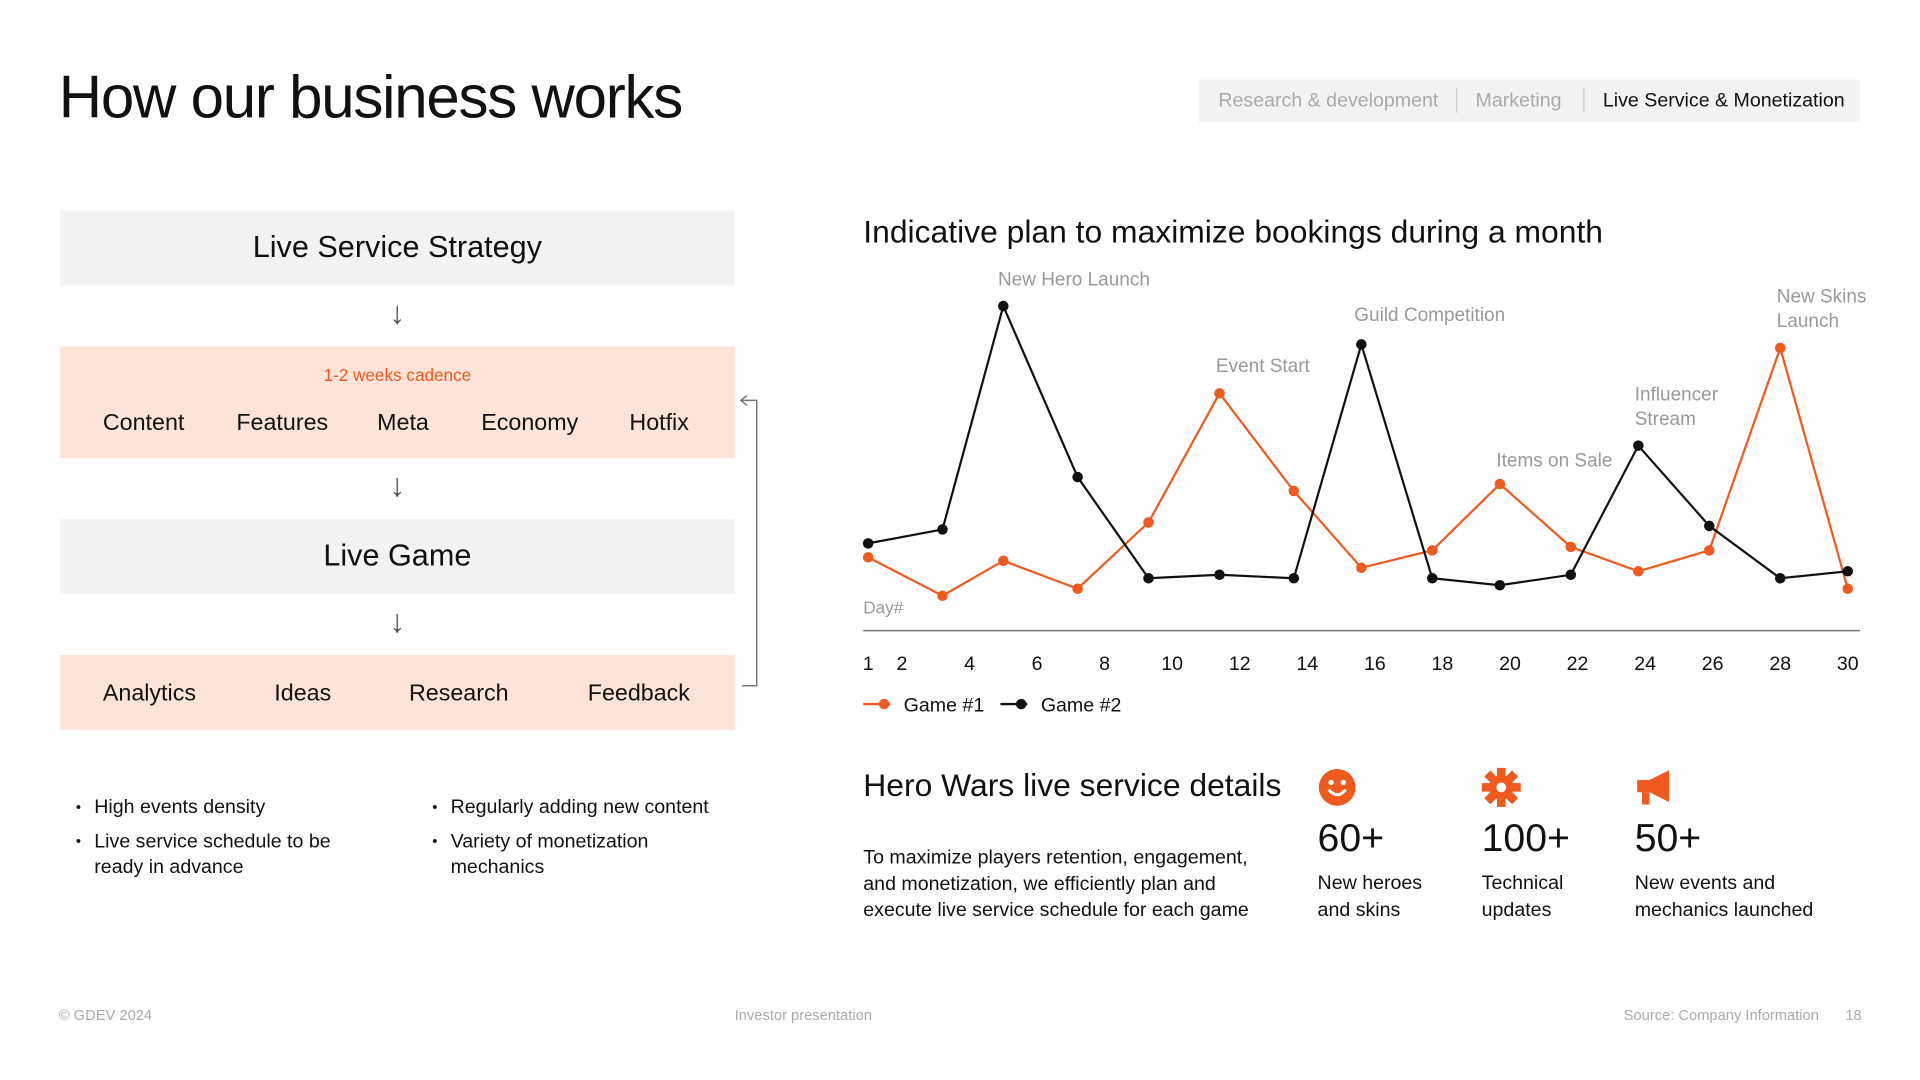 This screenshot has width=1920, height=1080. Describe the element at coordinates (1370, 897) in the screenshot. I see `stat-label: New heroes and skins` at that location.